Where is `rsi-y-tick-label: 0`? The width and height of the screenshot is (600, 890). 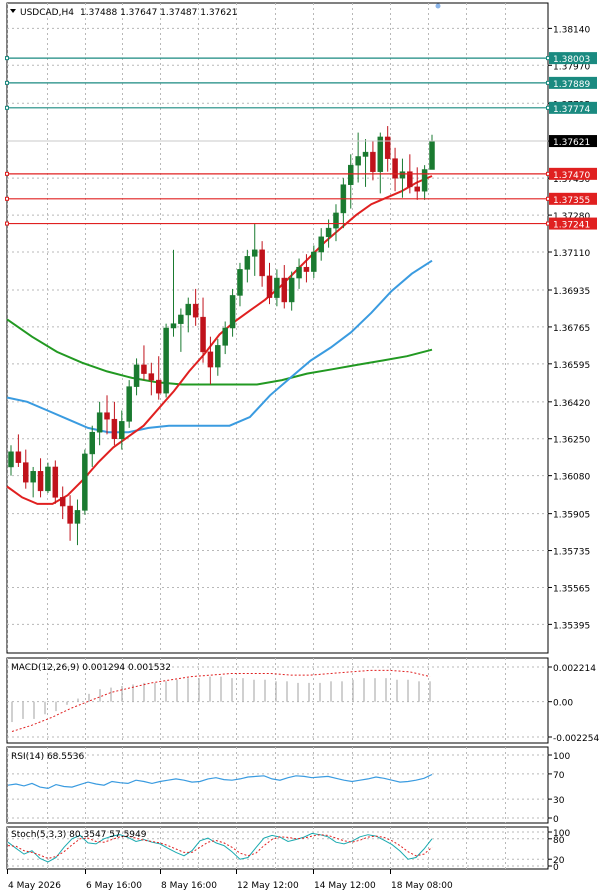 rsi-y-tick-label: 0 is located at coordinates (556, 820).